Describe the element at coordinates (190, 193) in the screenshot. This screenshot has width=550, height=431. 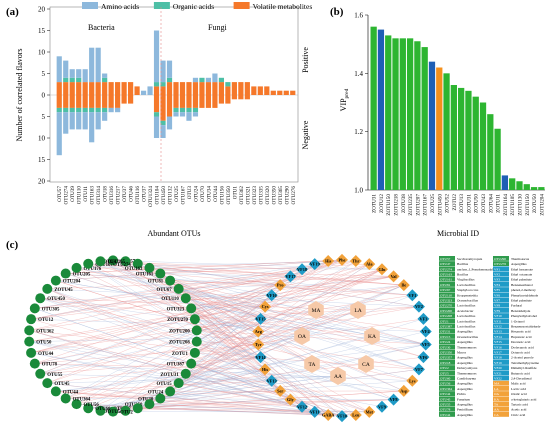
I see `x-tick-label: OTU3` at that location.